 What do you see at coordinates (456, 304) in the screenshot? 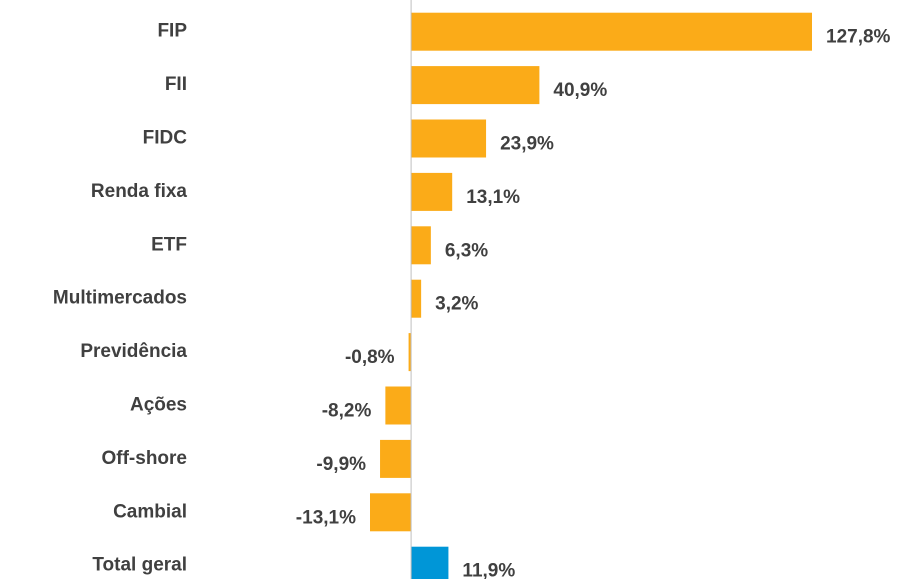
I see `value-label: 3,2%` at bounding box center [456, 304].